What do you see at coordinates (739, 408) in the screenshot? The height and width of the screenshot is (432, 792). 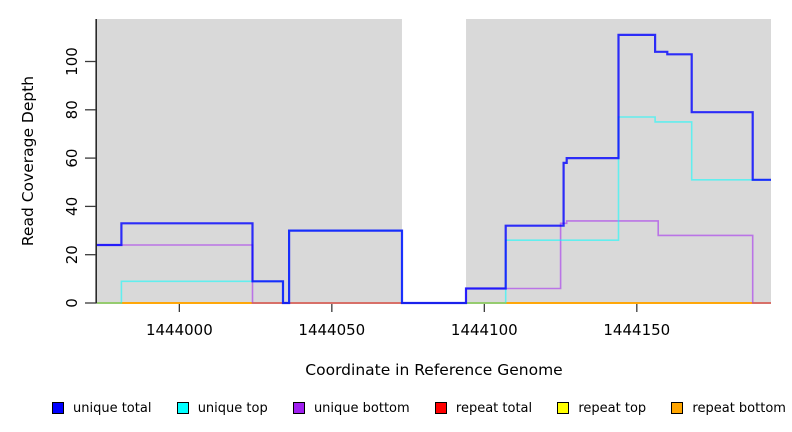 I see `legend-label-repeat_bottom: repeat bottom` at bounding box center [739, 408].